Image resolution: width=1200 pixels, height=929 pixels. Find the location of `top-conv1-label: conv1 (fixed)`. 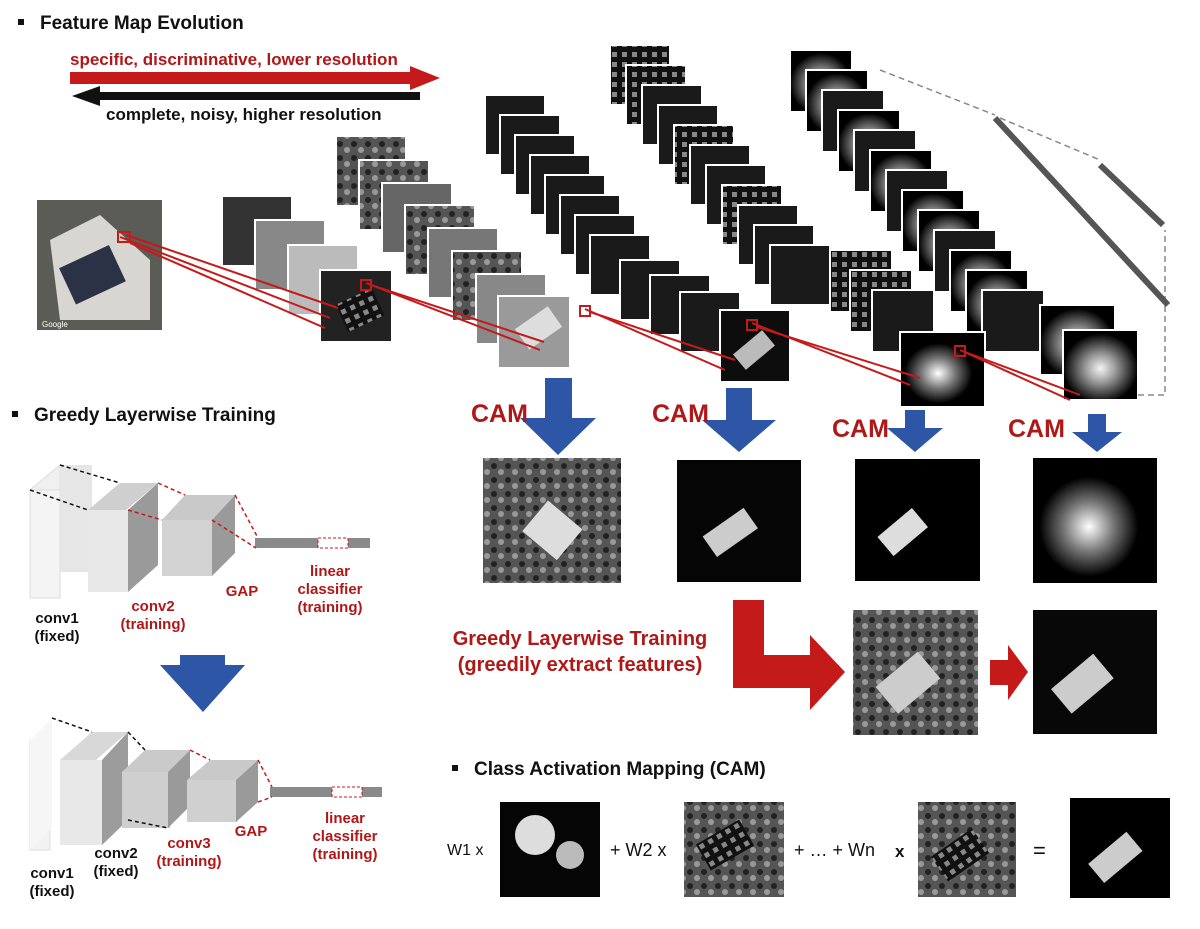

top-conv1-label: conv1 (fixed) is located at coordinates (57, 627).